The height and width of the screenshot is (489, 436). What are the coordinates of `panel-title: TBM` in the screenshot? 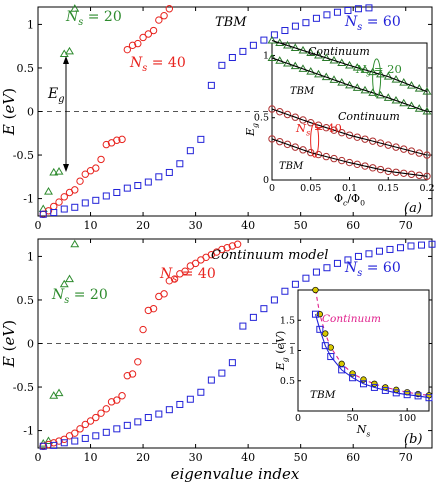 It's located at (231, 22).